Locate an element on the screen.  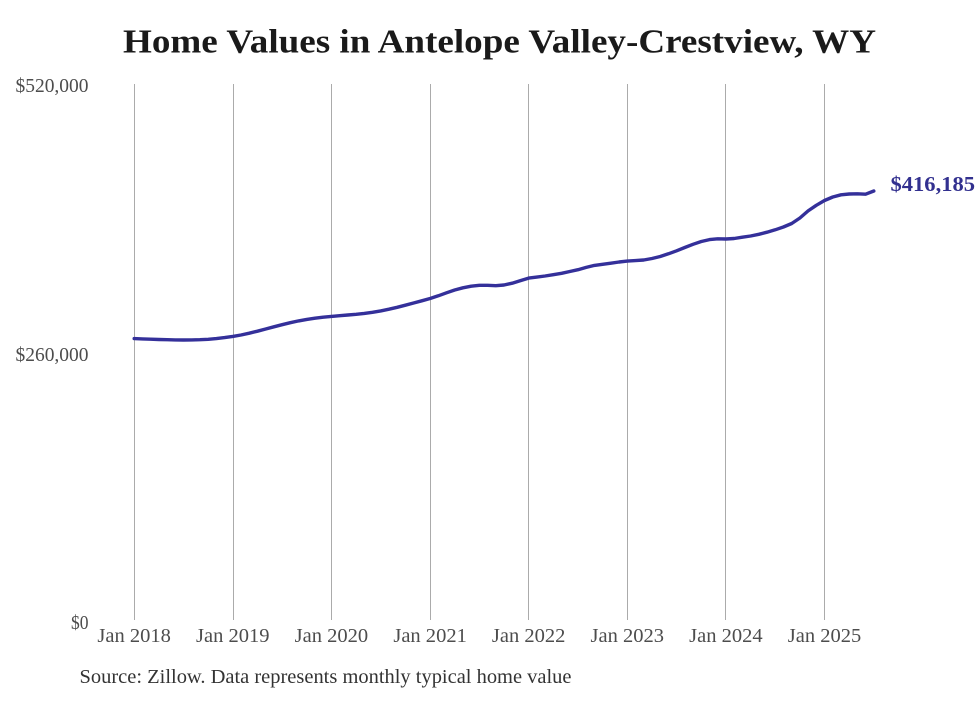
svg-text: Jan 2024 is located at coordinates (726, 636).